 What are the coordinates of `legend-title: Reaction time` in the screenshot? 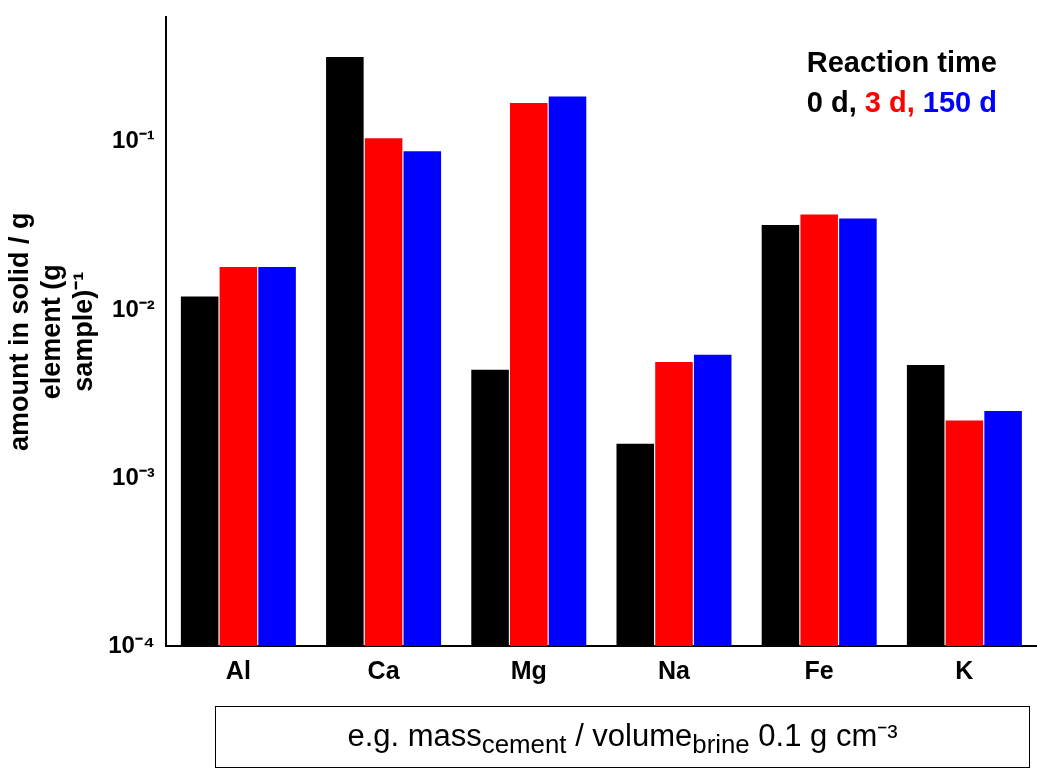 It's located at (901, 62).